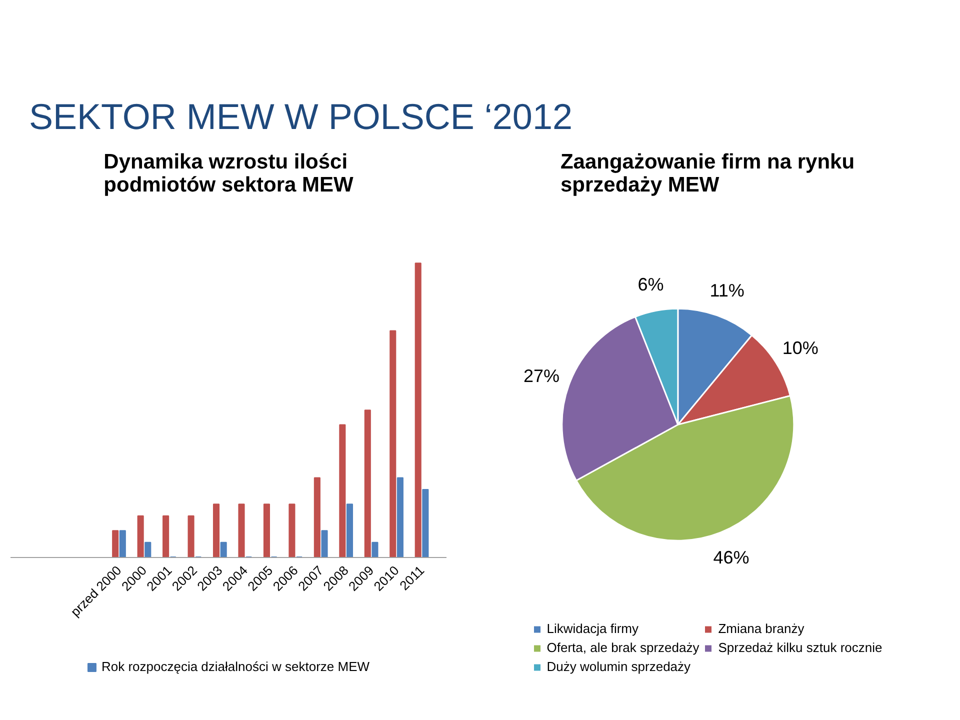 The height and width of the screenshot is (720, 960). Describe the element at coordinates (731, 557) in the screenshot. I see `data-label: 46%` at that location.